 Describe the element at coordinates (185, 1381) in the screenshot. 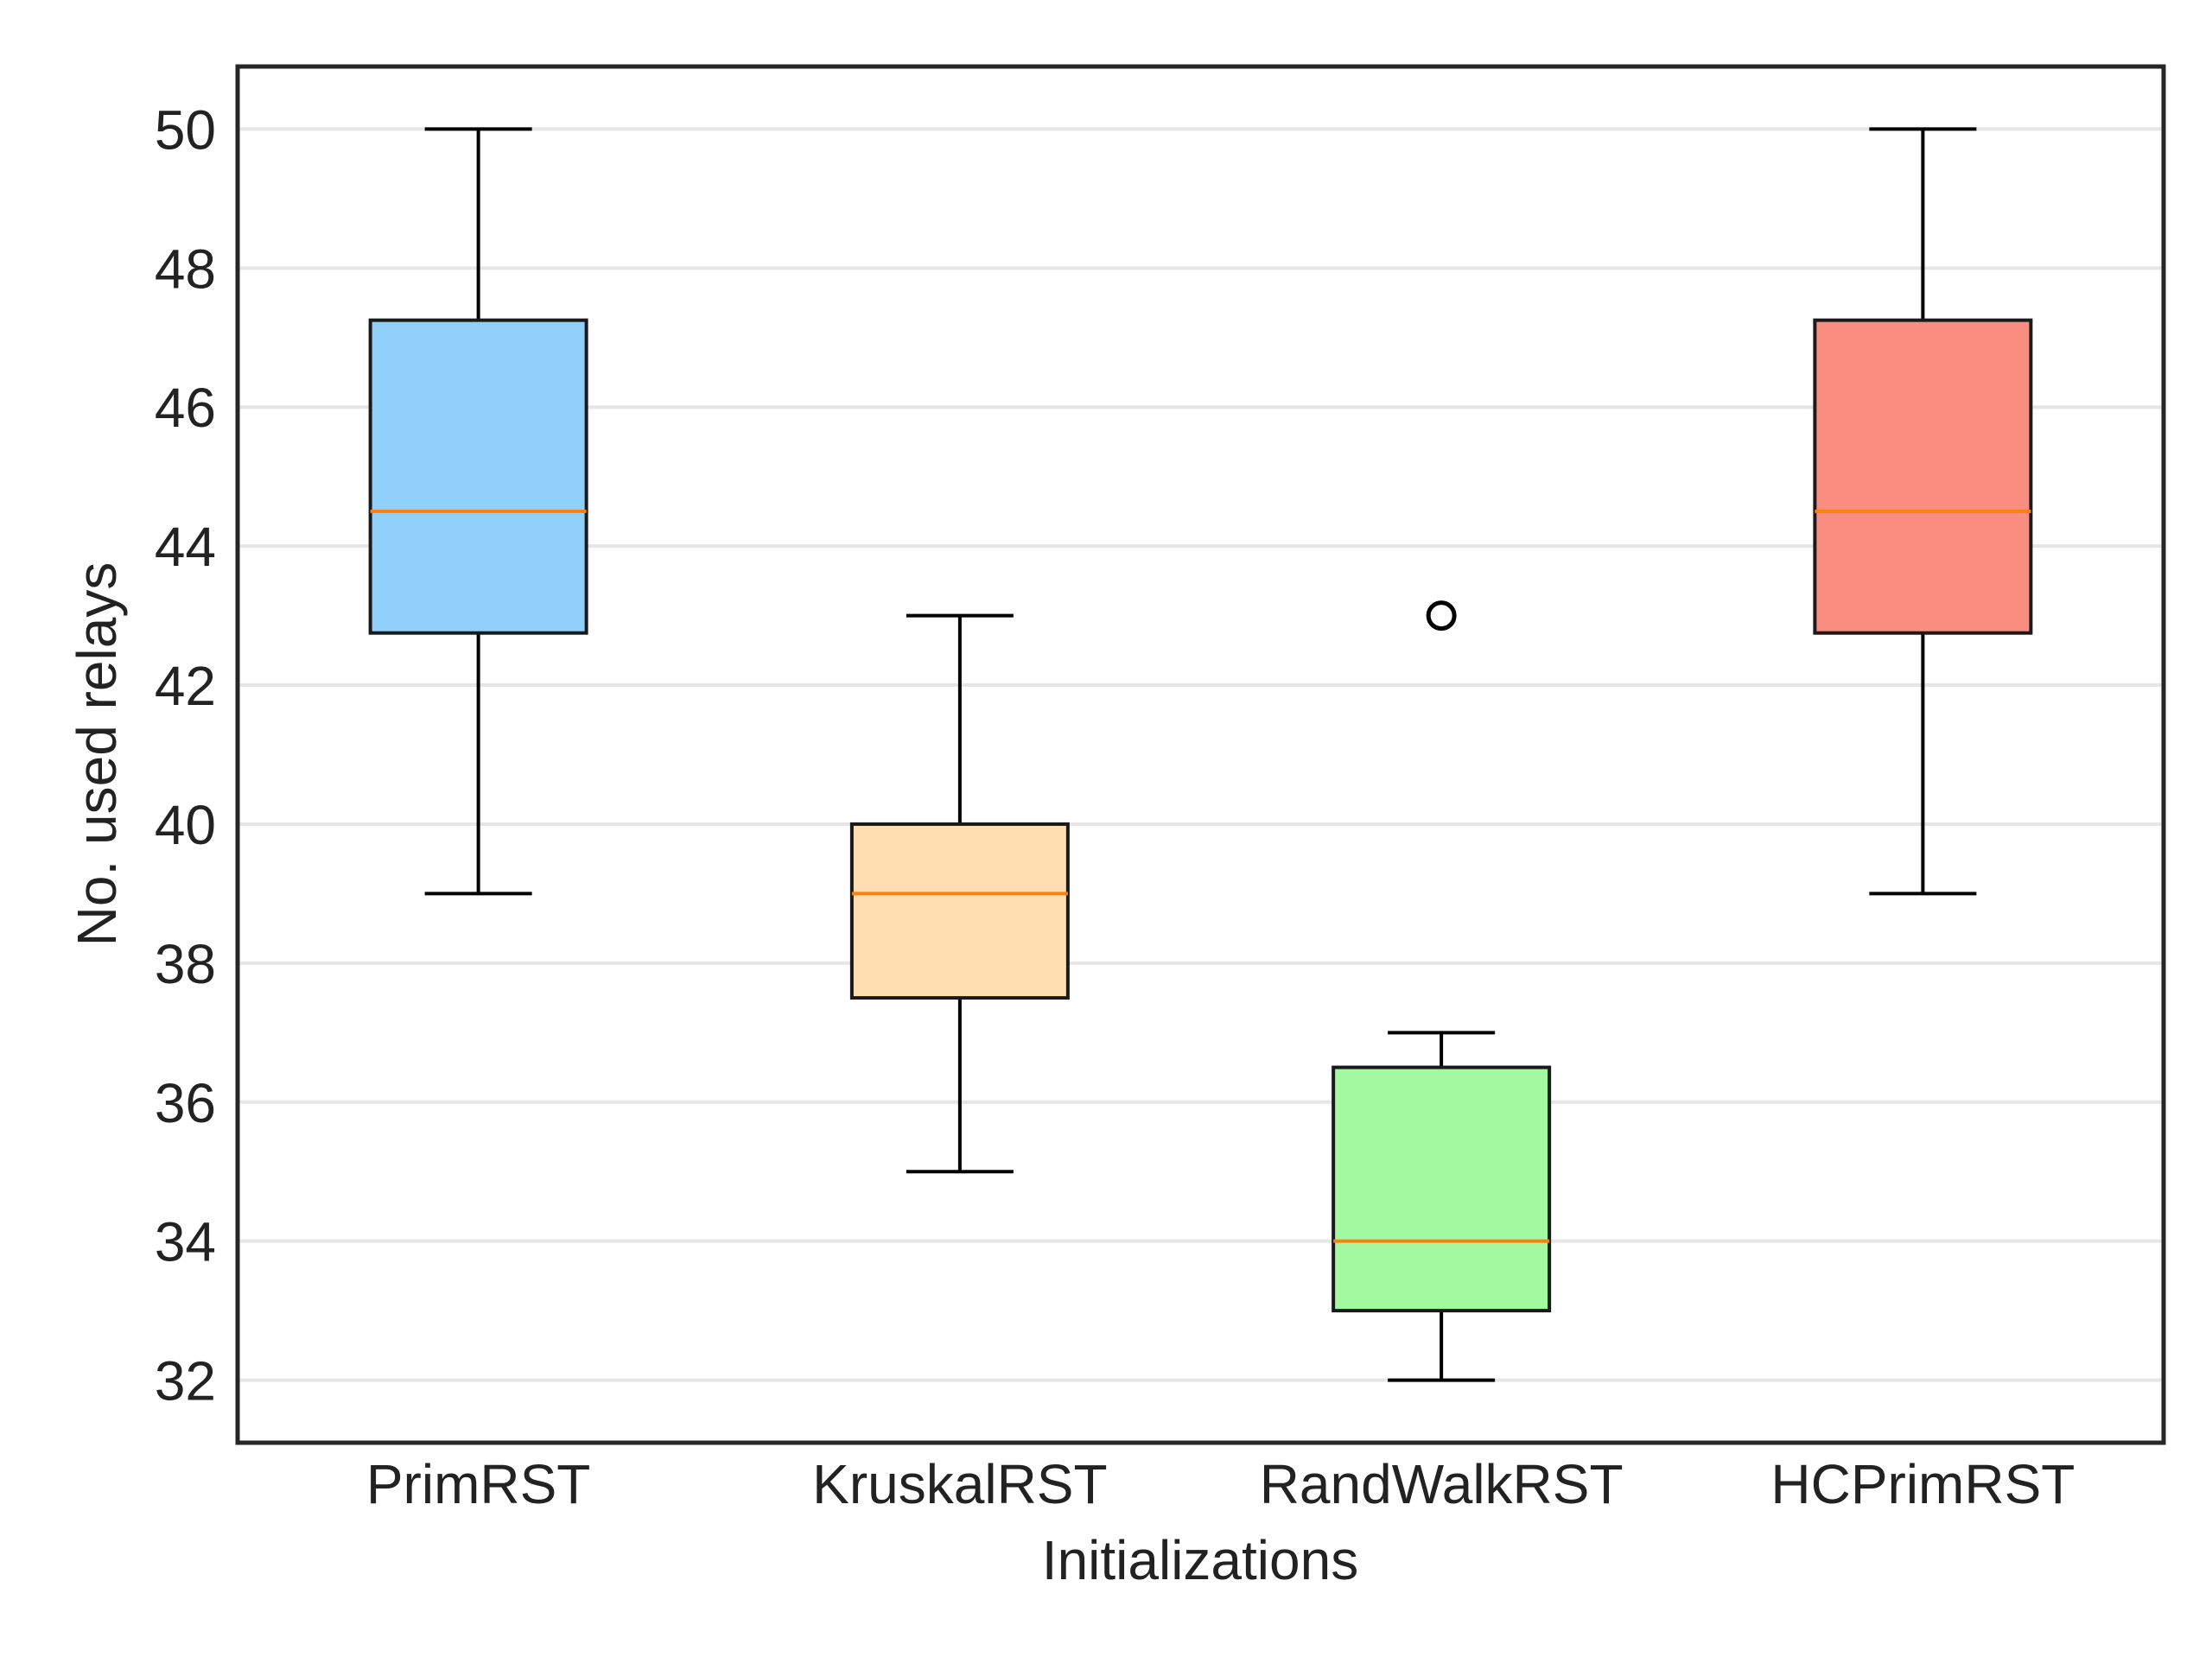

I see `y-tick-label: 32` at that location.